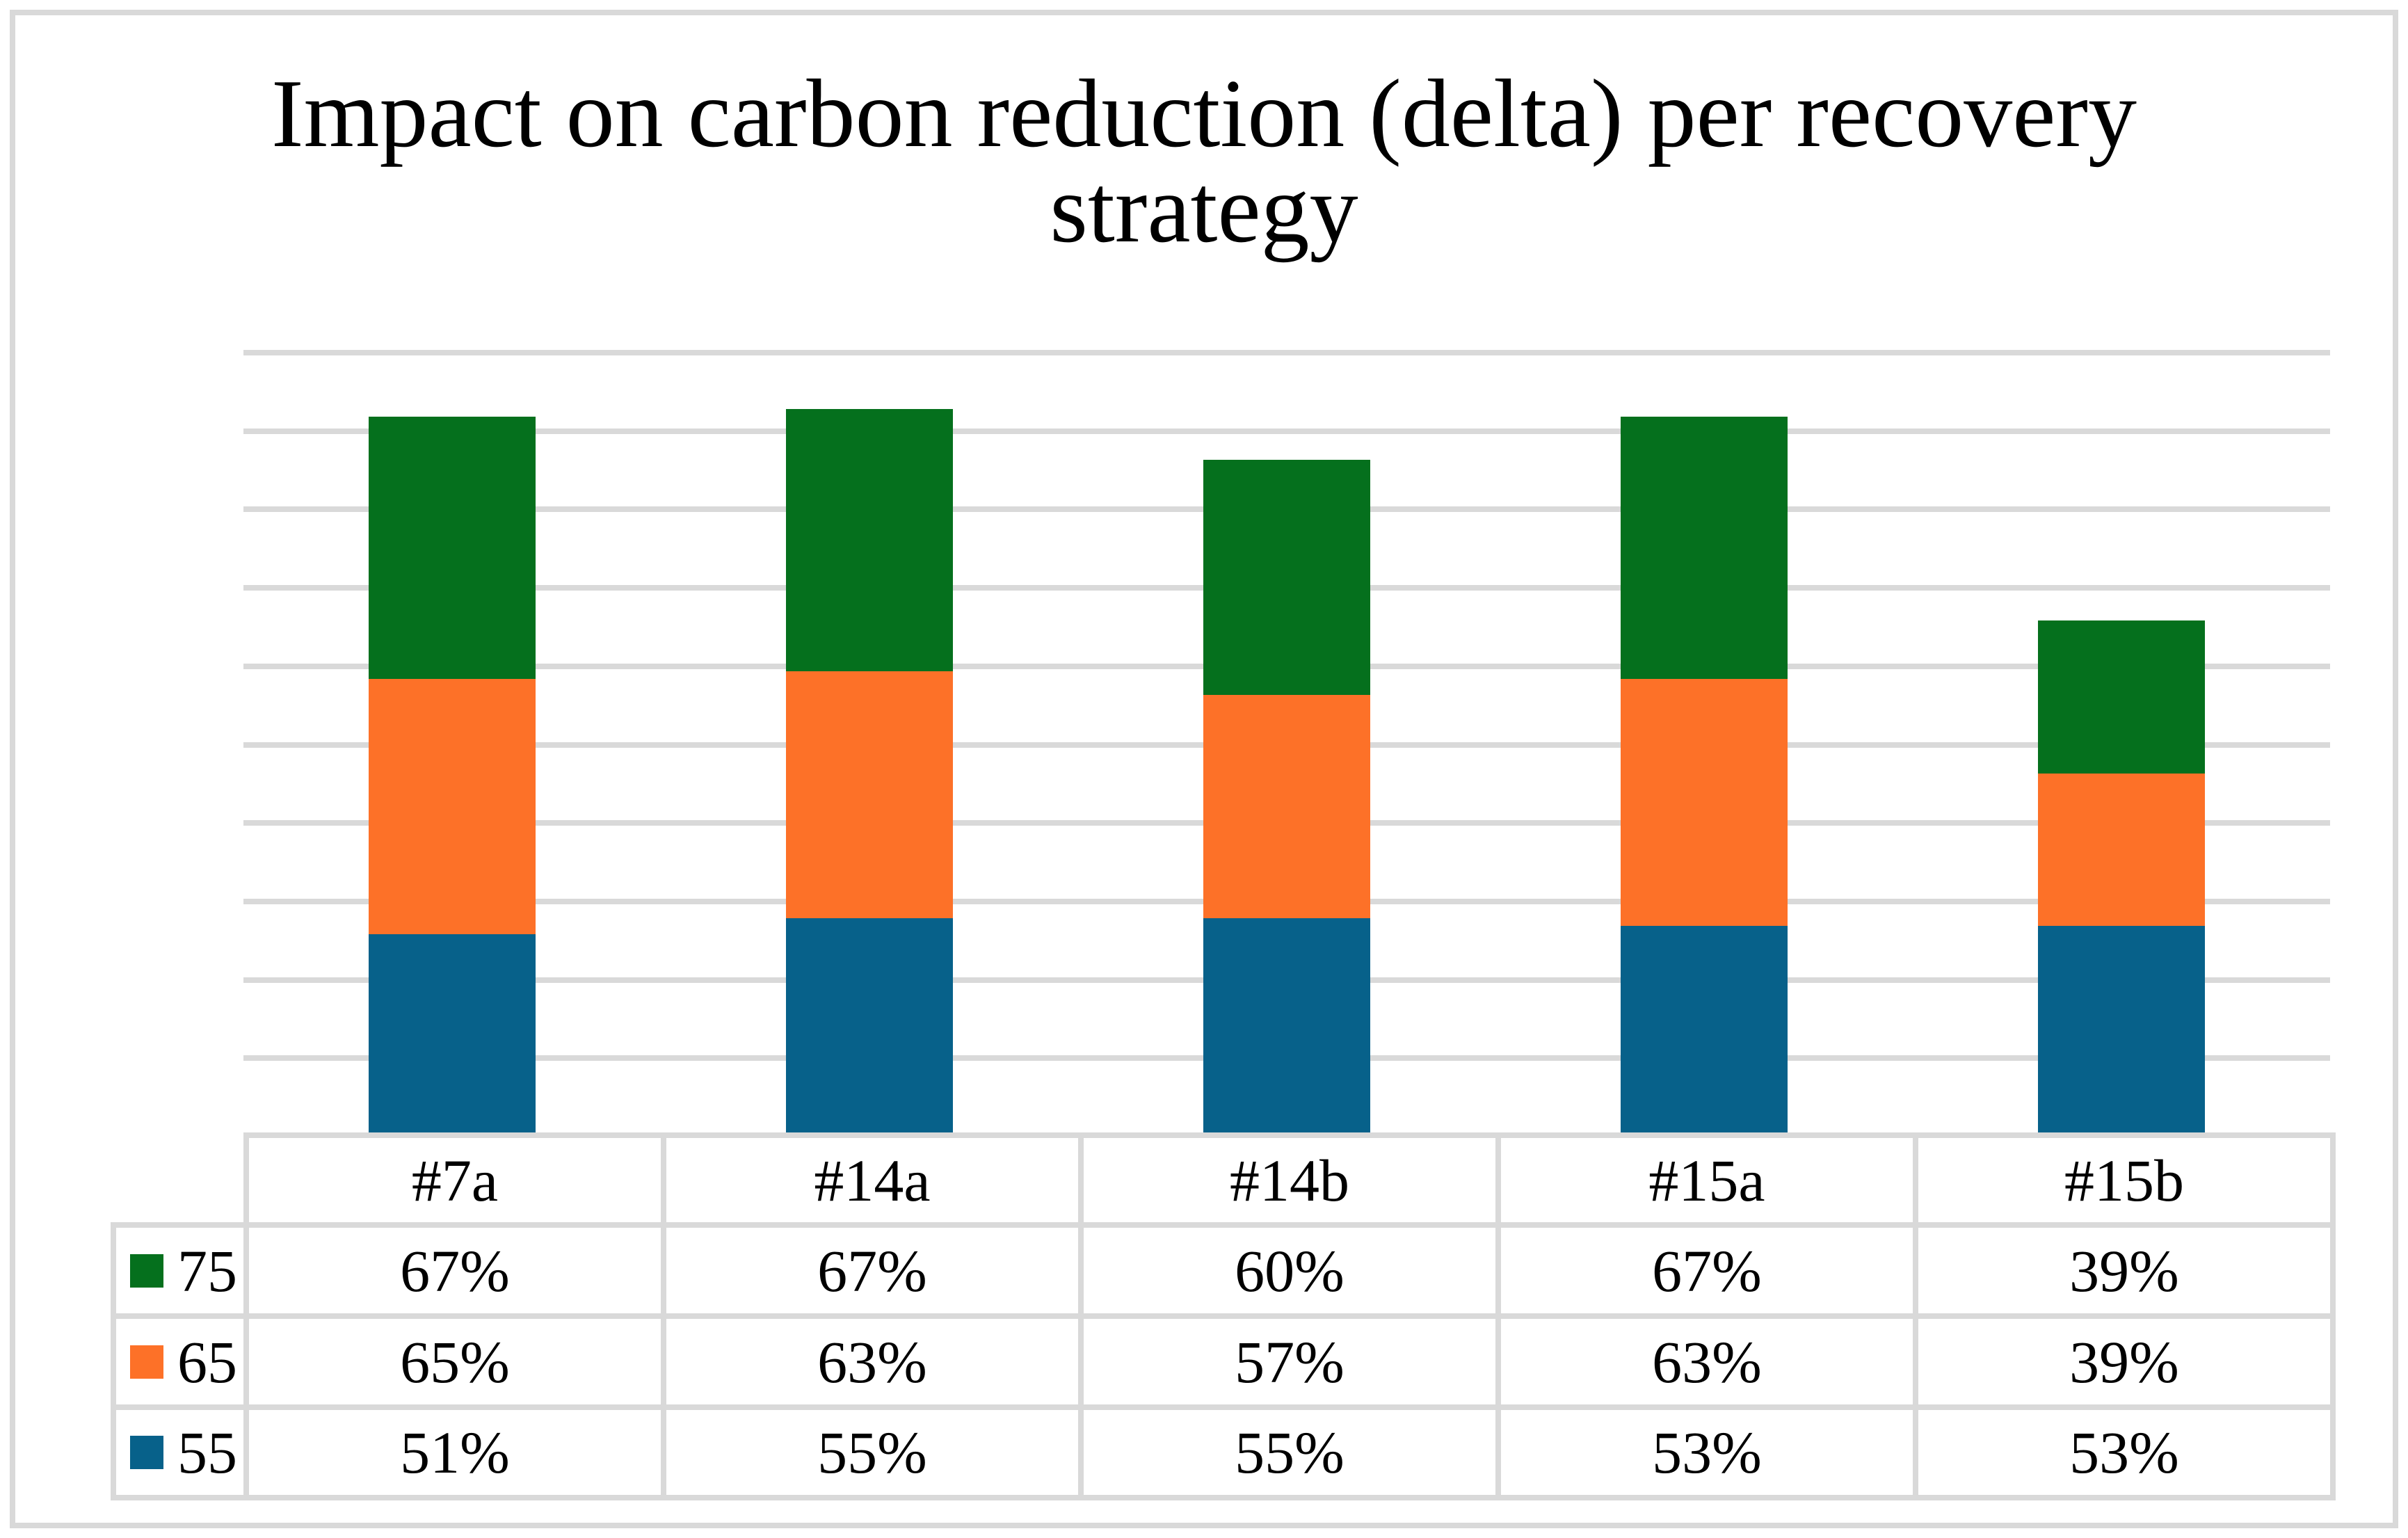 This screenshot has height=1538, width=2408. I want to click on bar-segment-55-#15a, so click(1704, 1030).